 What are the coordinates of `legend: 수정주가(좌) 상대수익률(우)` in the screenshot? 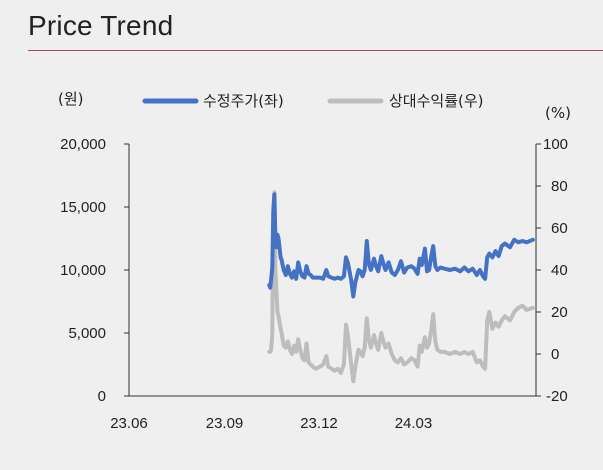 It's located at (313, 101).